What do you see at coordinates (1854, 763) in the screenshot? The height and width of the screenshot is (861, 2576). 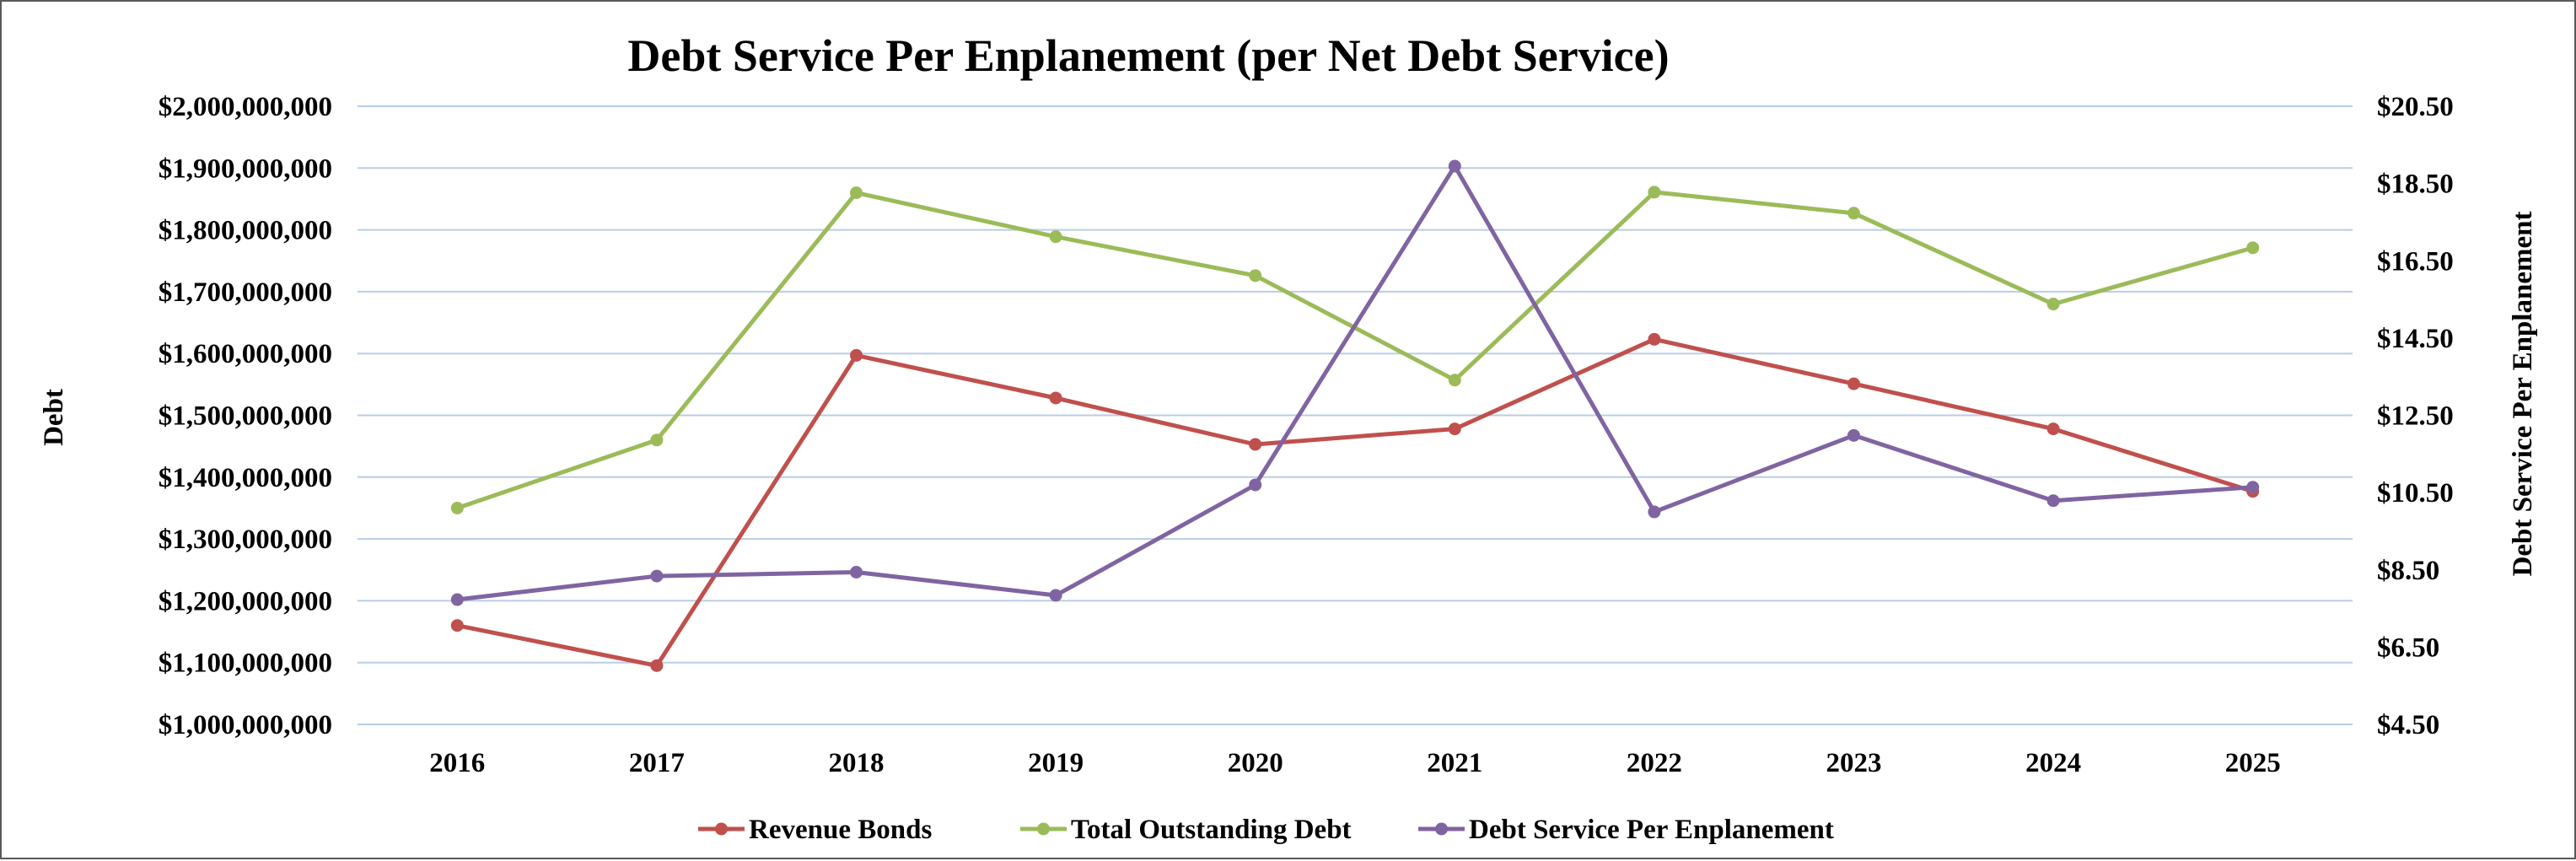 I see `x-tick-label: 2023` at bounding box center [1854, 763].